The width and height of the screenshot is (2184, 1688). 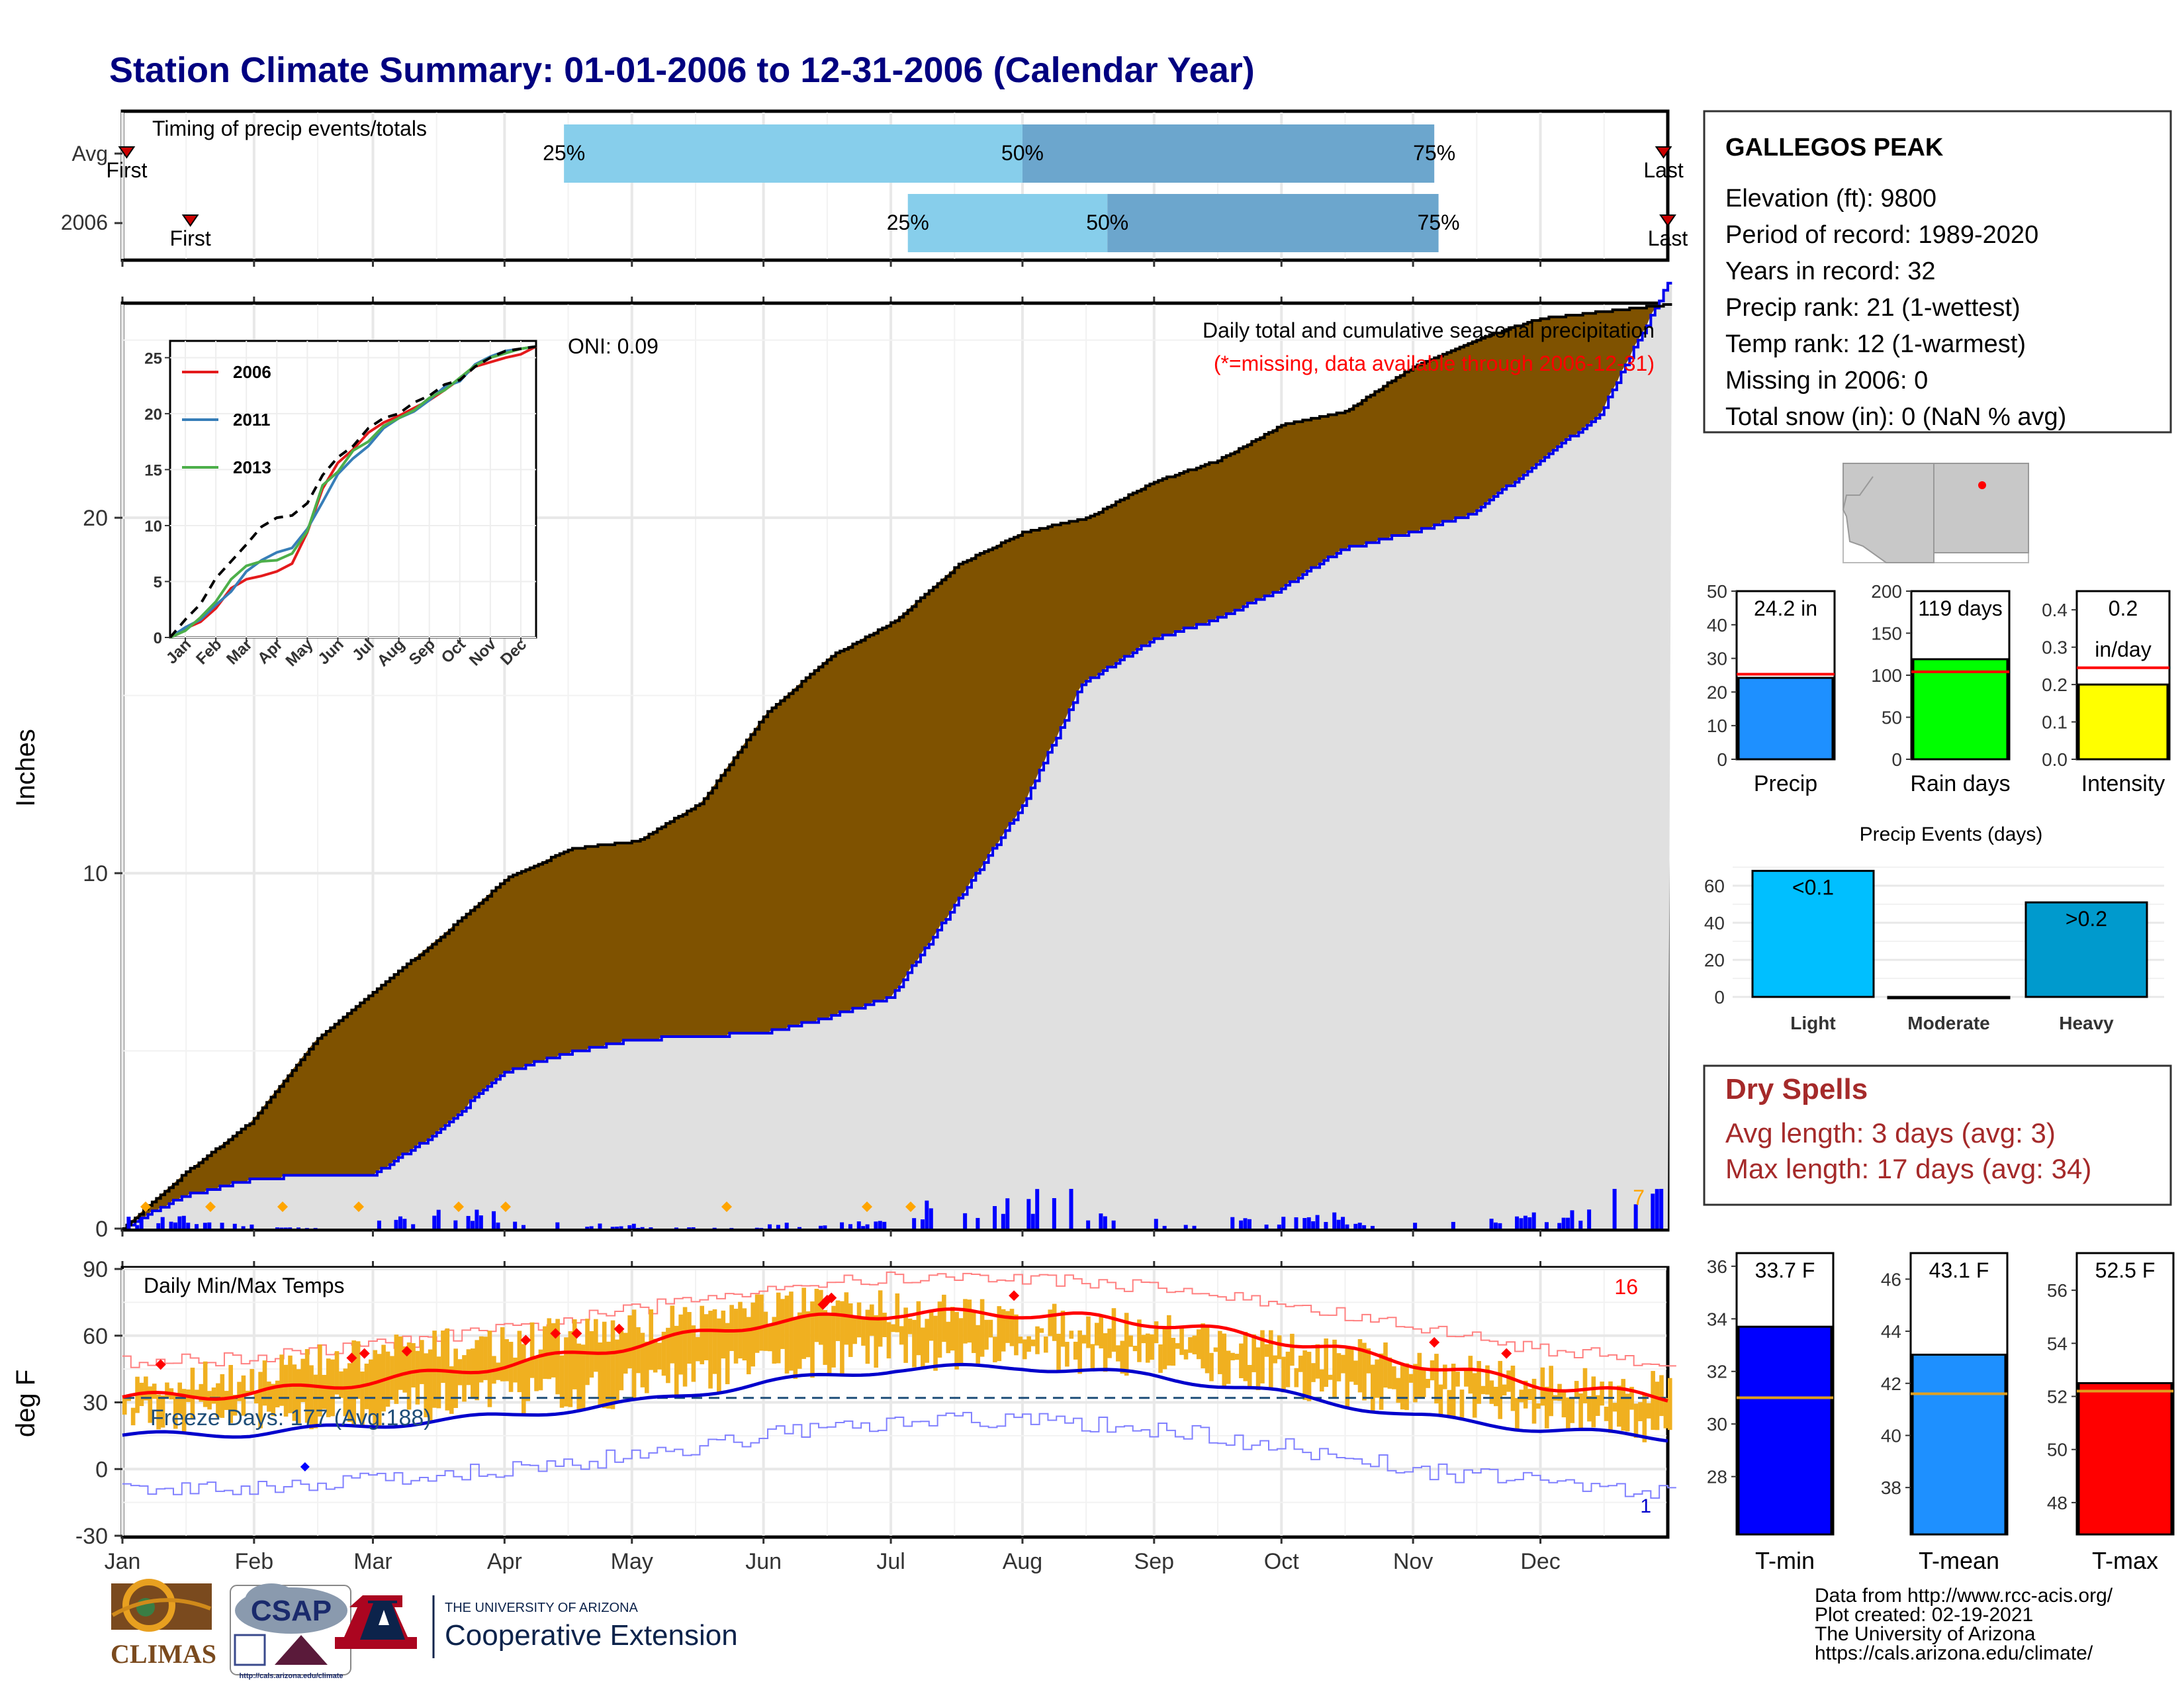 I want to click on legend-label: 2006, so click(x=252, y=372).